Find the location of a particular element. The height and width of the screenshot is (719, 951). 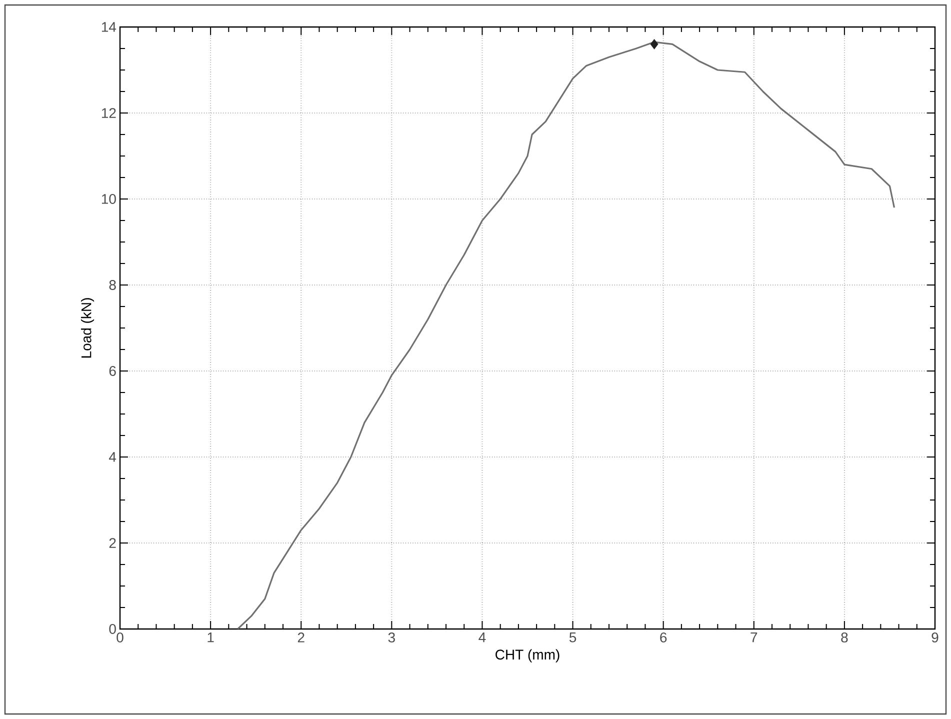

x-tick-label: 7 is located at coordinates (754, 637).